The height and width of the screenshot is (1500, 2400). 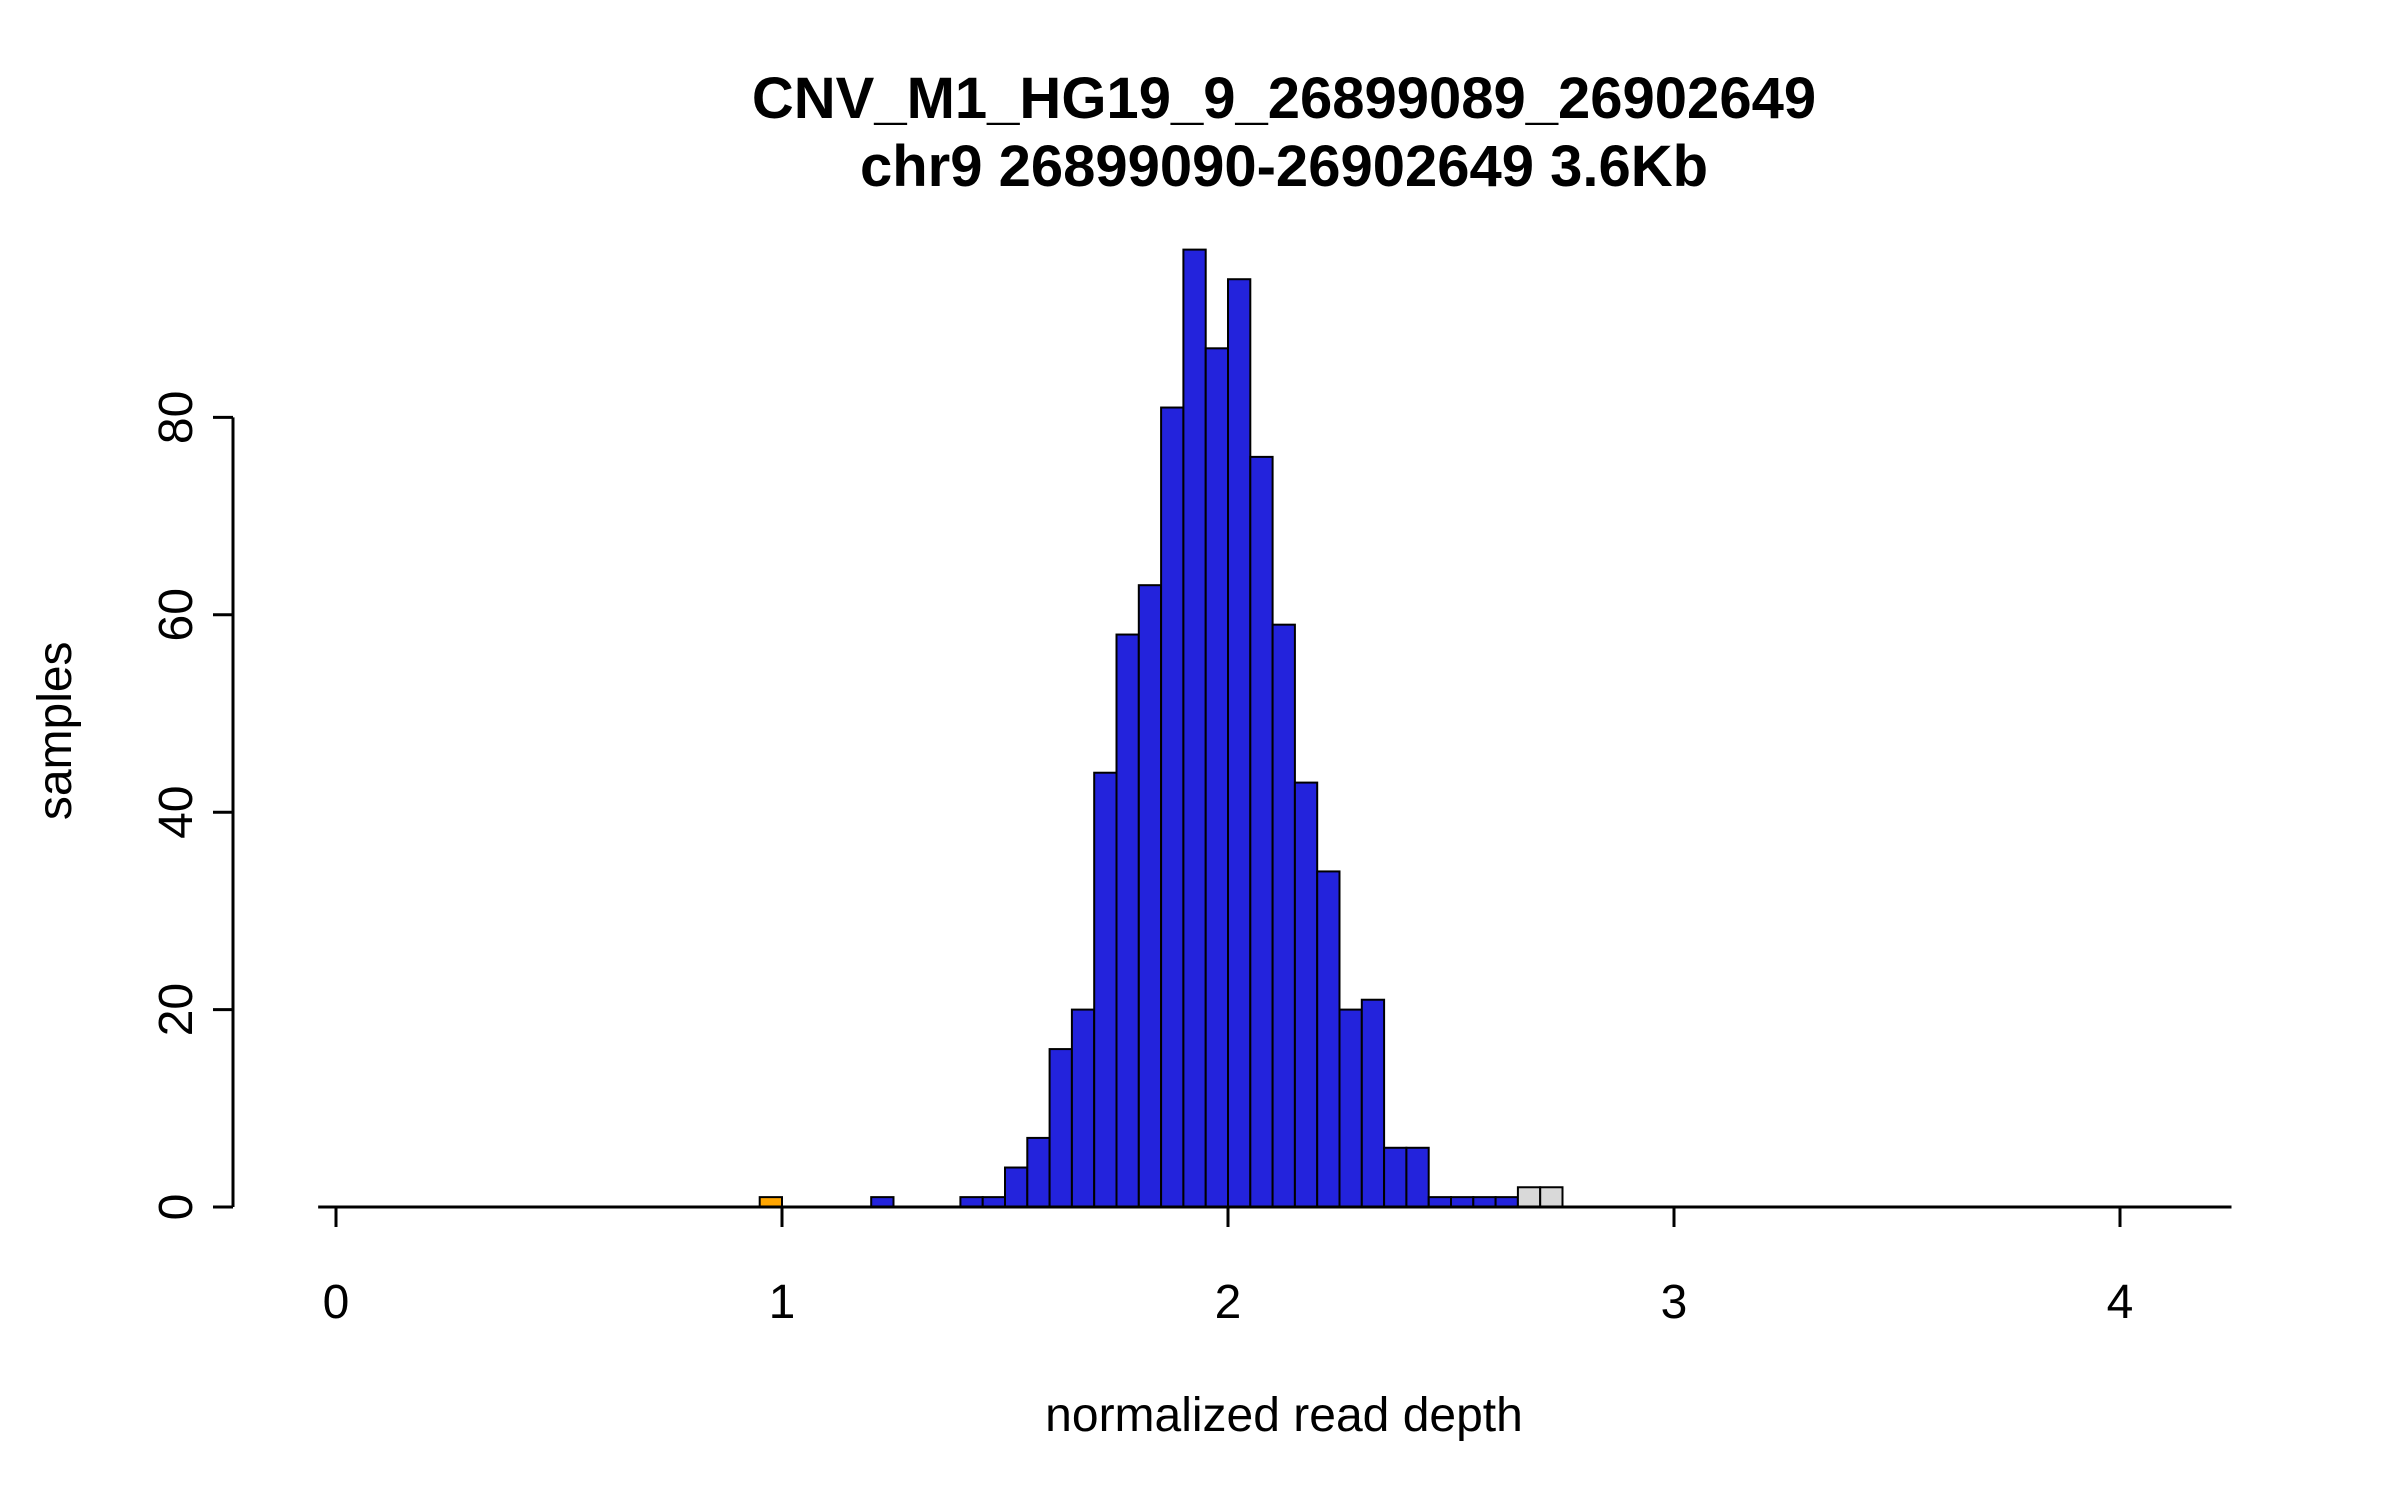 What do you see at coordinates (176, 812) in the screenshot?
I see `y-axis-tick-label: 40` at bounding box center [176, 812].